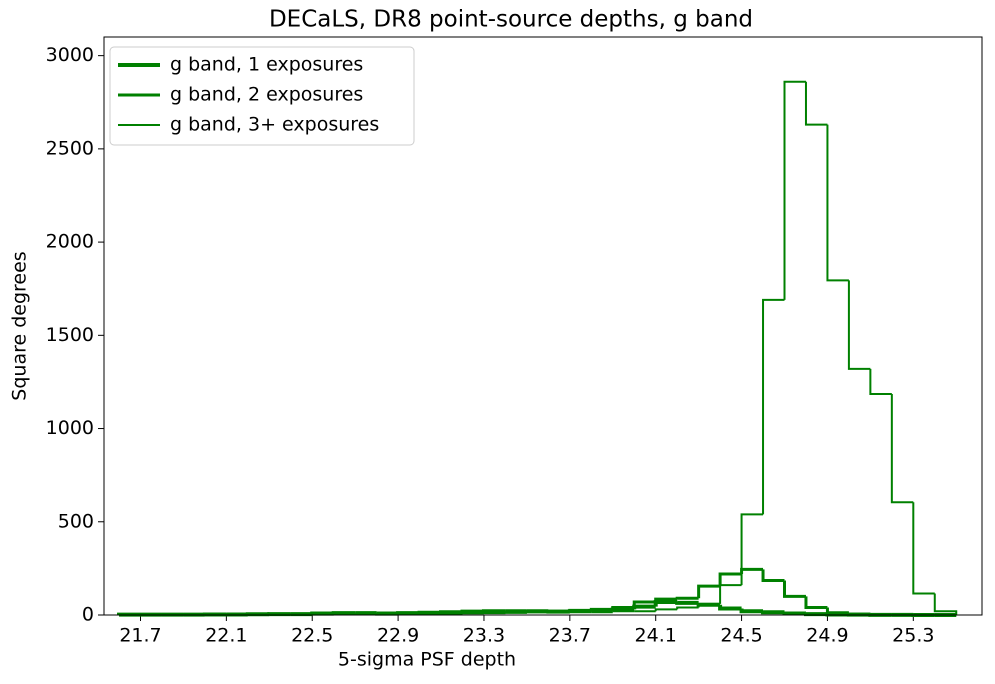  I want to click on y-tick-label: 1500, so click(70, 335).